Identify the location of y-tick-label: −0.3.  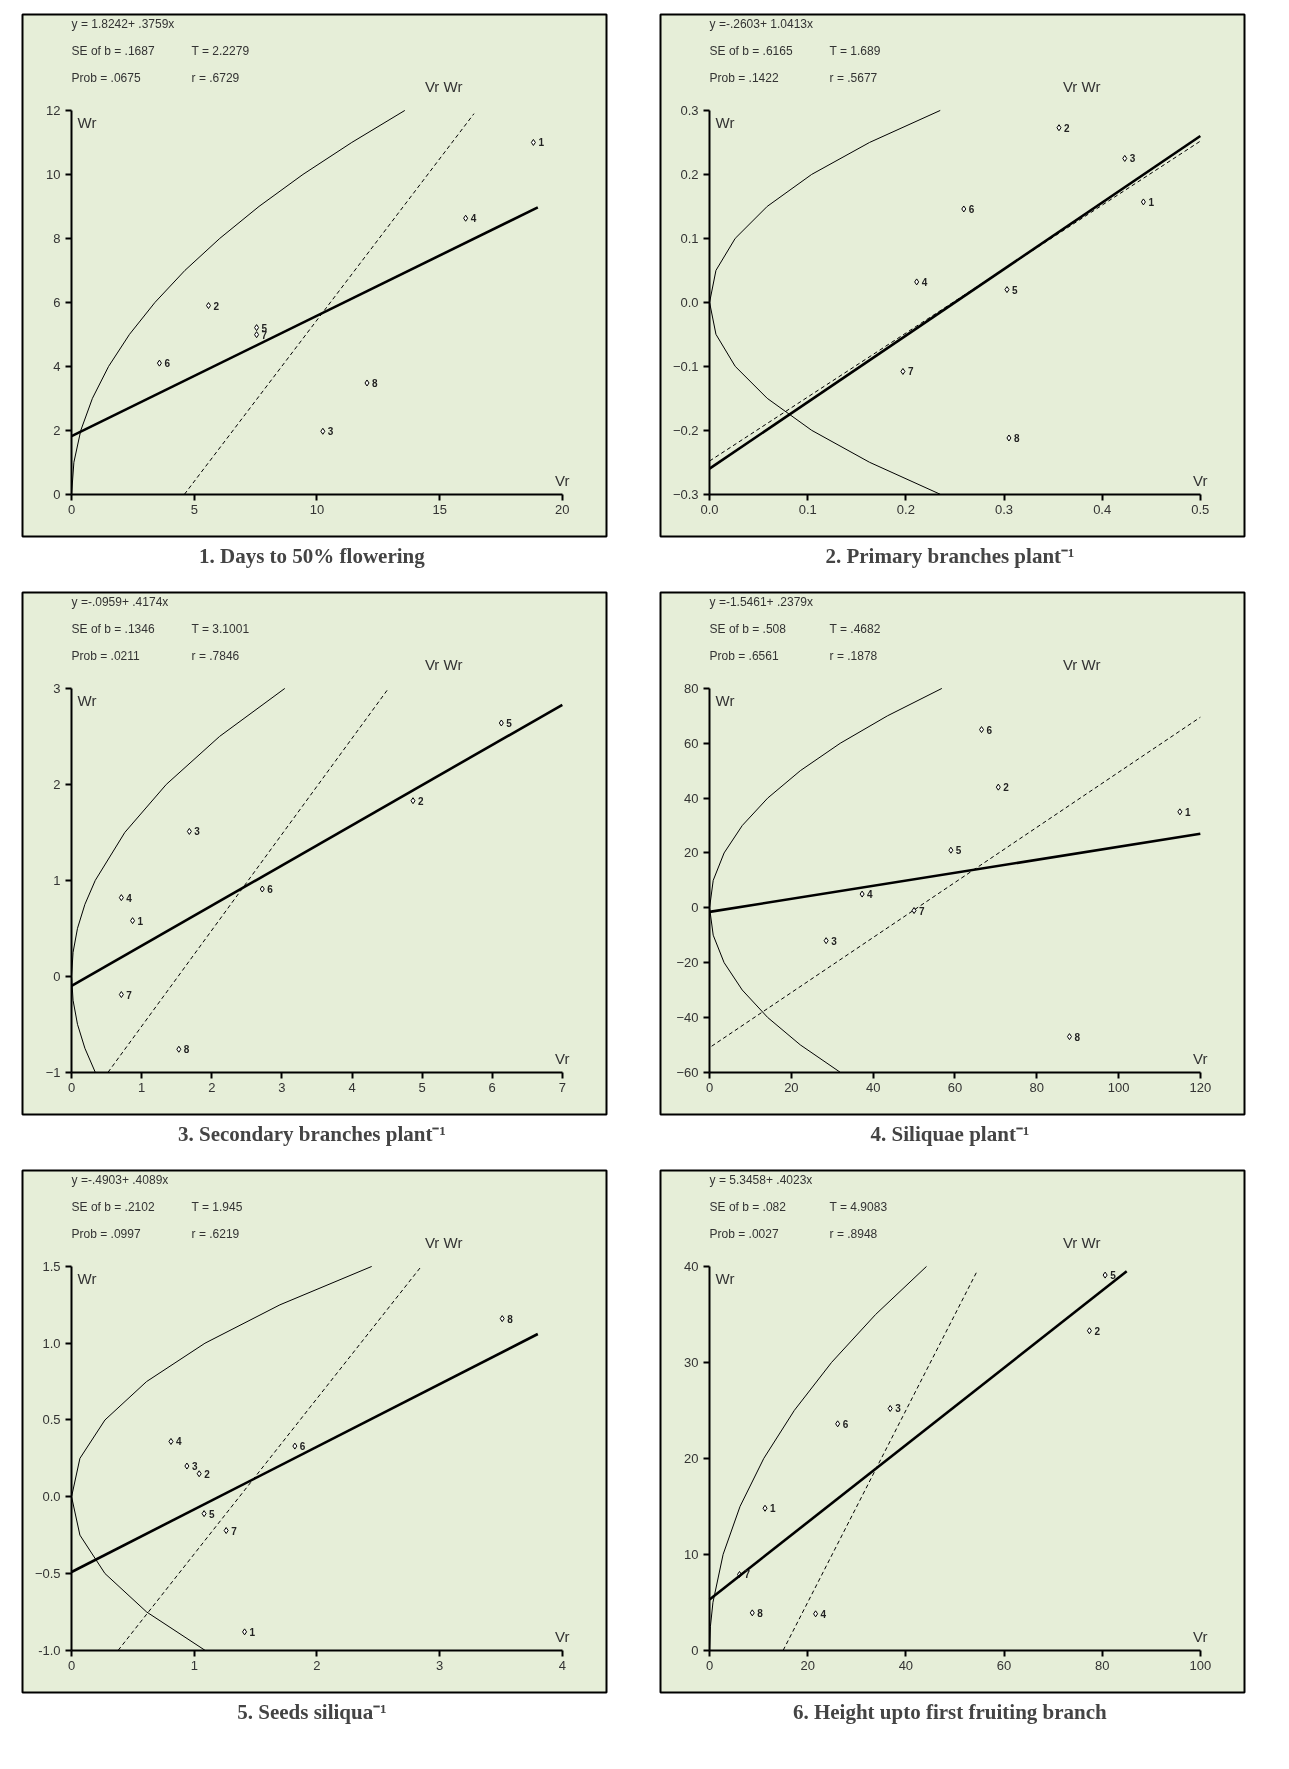
(685, 494).